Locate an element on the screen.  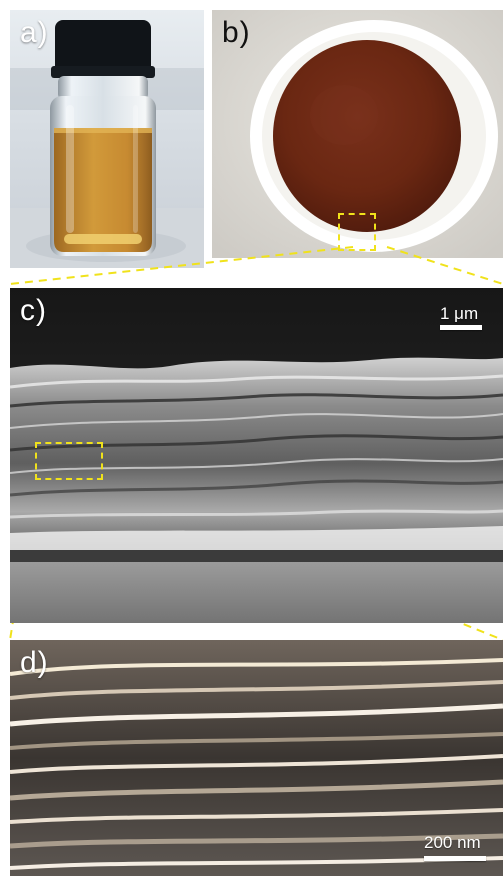
panel-a-photo: a) is located at coordinates (107, 139).